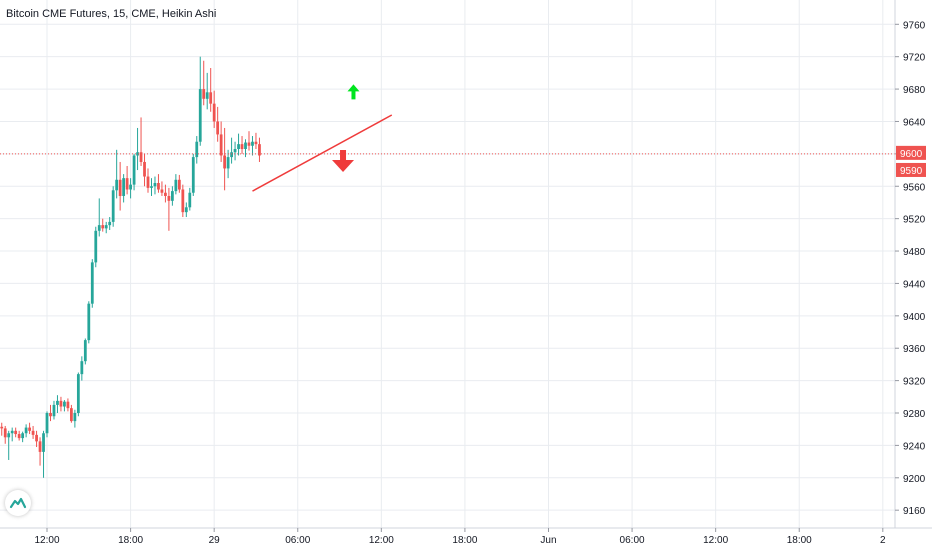 Image resolution: width=932 pixels, height=555 pixels. Describe the element at coordinates (914, 349) in the screenshot. I see `price-axis-label: 9360` at that location.